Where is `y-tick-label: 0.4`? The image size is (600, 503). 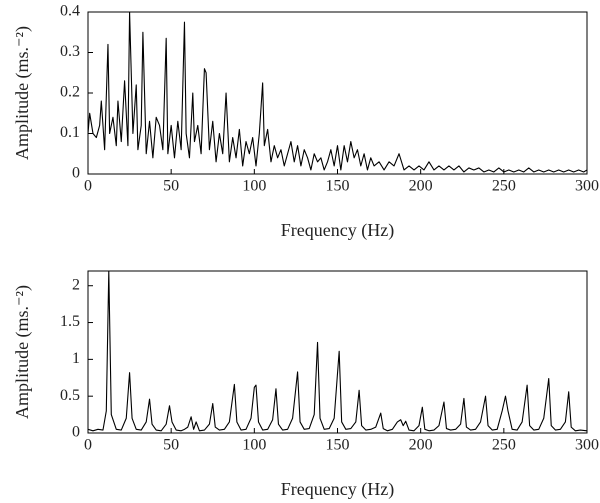
y-tick-label: 0.4 is located at coordinates (70, 11).